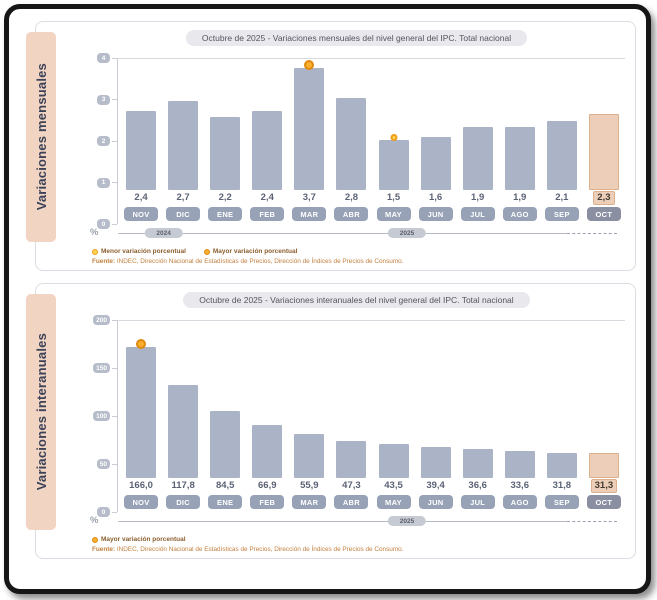  I want to click on bar-value-label: 33,6, so click(519, 485).